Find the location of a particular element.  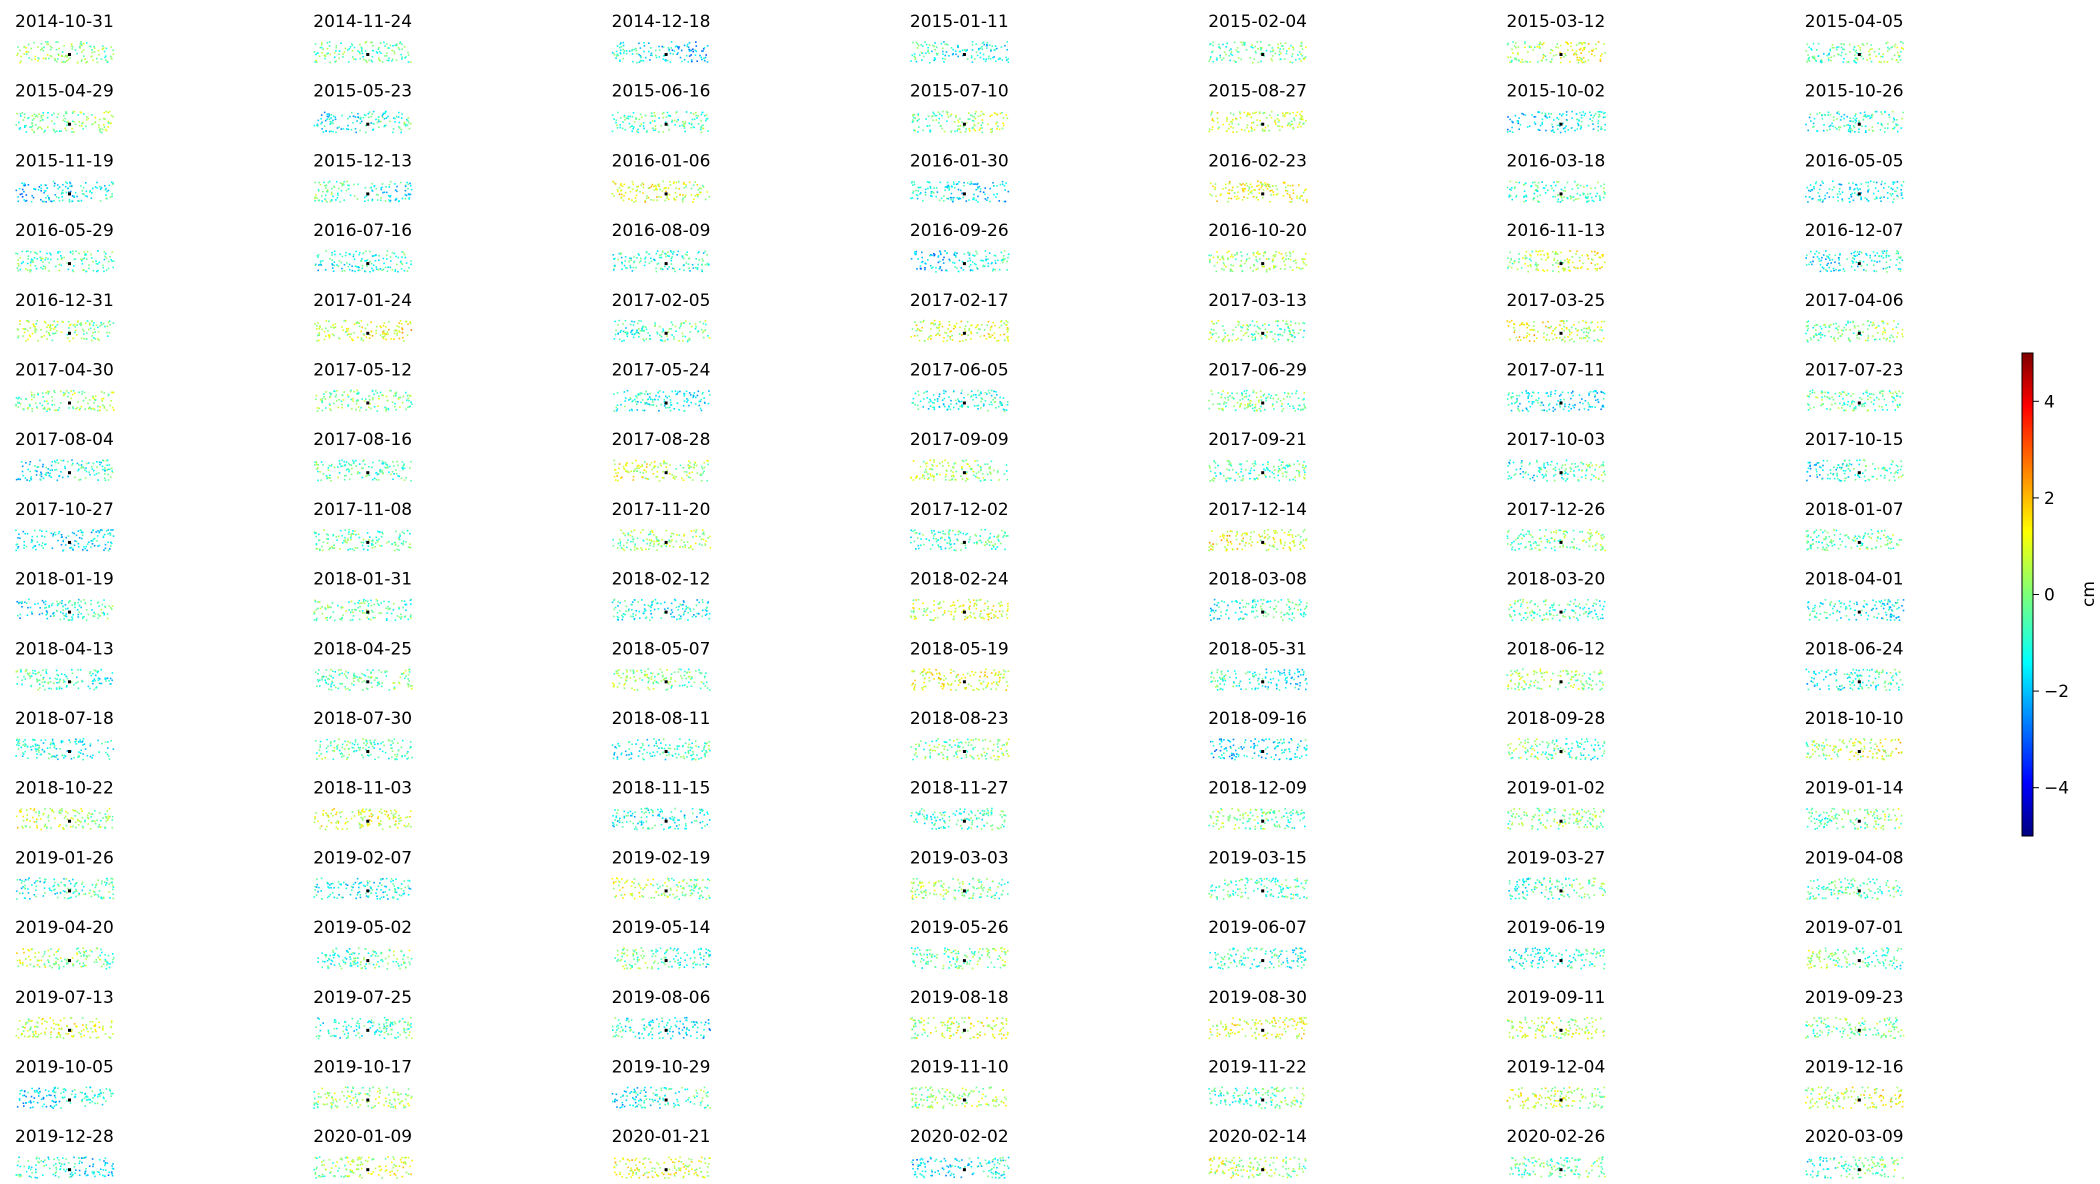

reference-point is located at coordinates (1561, 124).